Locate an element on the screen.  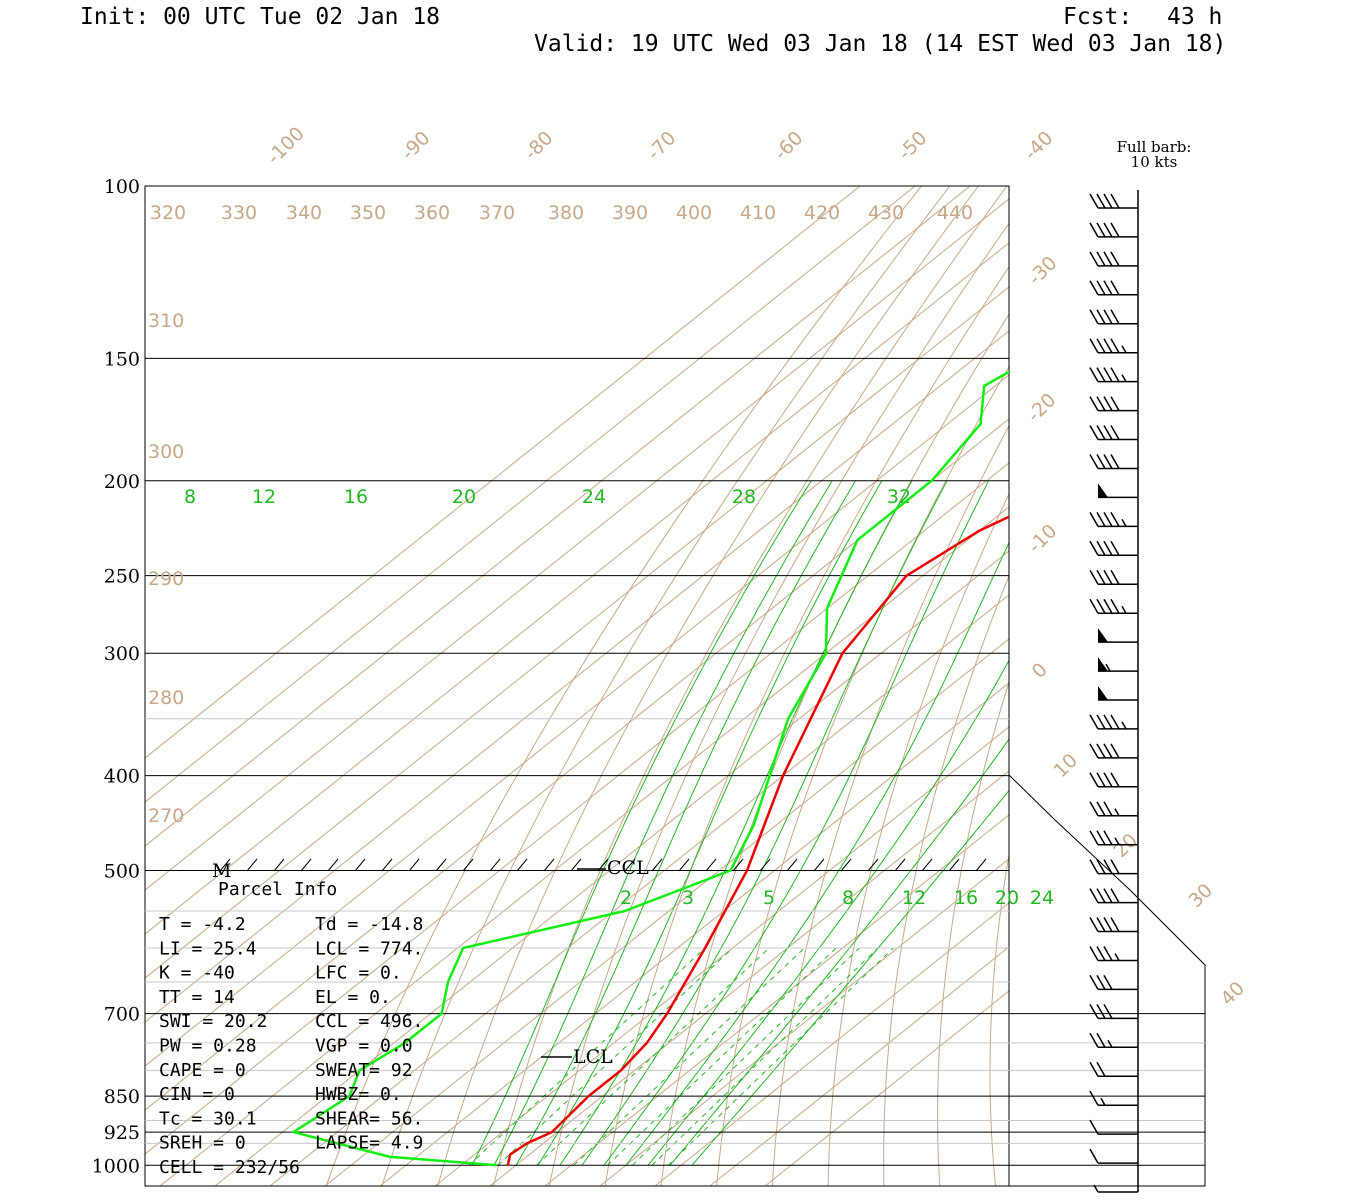
parcel-row-left: TT = 14 is located at coordinates (197, 997).